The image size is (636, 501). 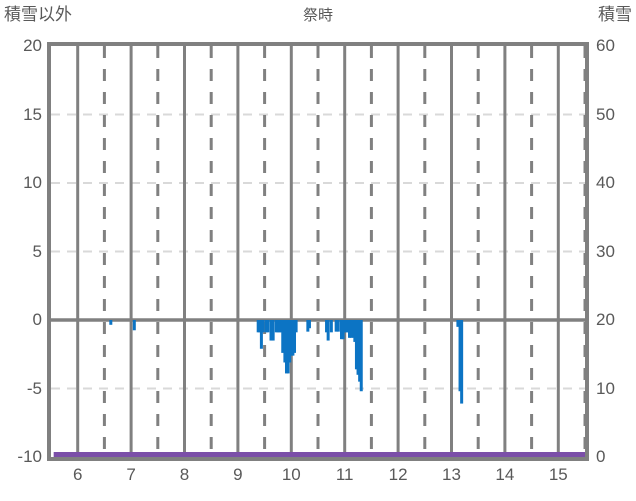 I want to click on x-axis-tick-label: 6, so click(x=77, y=474).